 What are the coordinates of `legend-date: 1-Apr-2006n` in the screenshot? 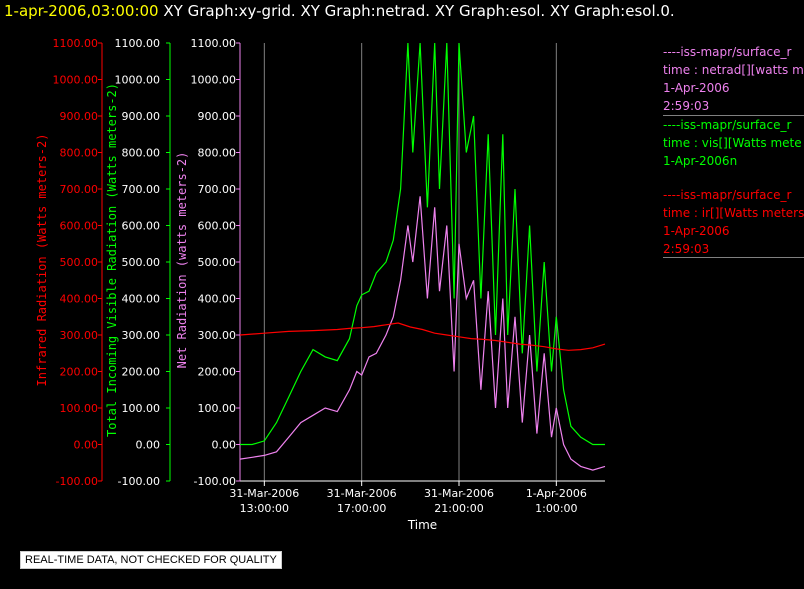 It's located at (700, 161).